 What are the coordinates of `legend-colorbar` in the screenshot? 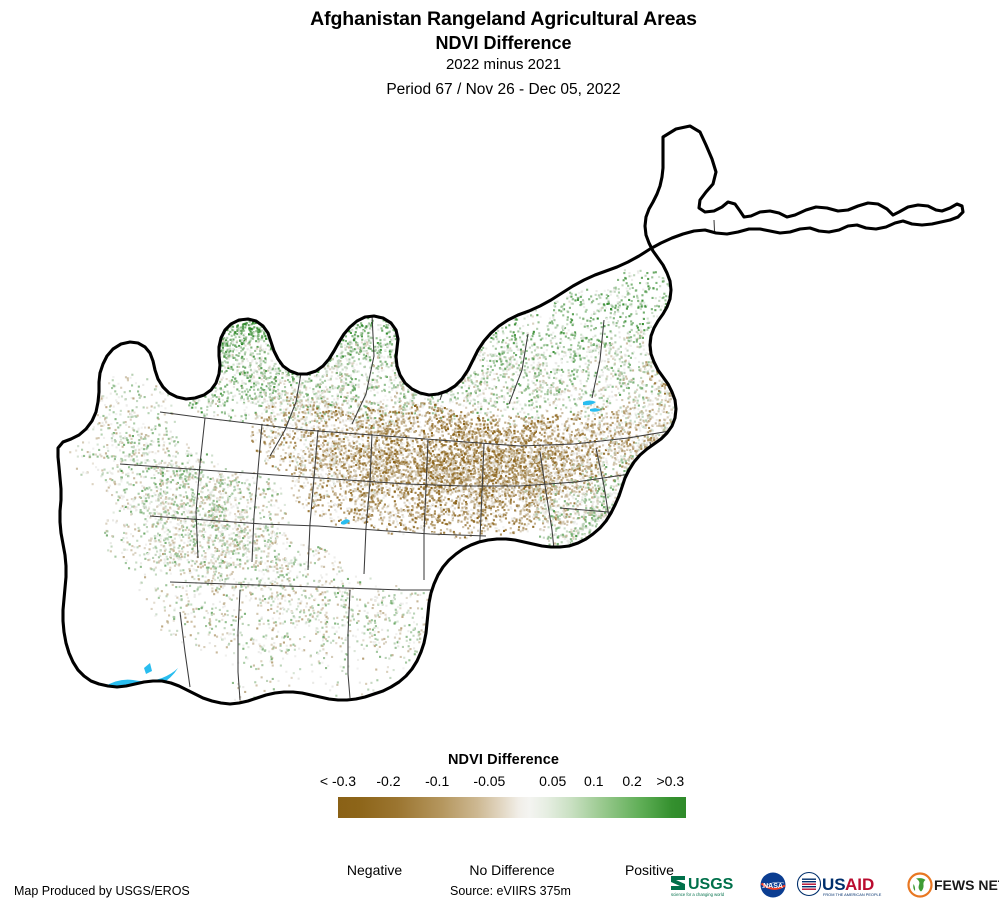 It's located at (512, 807).